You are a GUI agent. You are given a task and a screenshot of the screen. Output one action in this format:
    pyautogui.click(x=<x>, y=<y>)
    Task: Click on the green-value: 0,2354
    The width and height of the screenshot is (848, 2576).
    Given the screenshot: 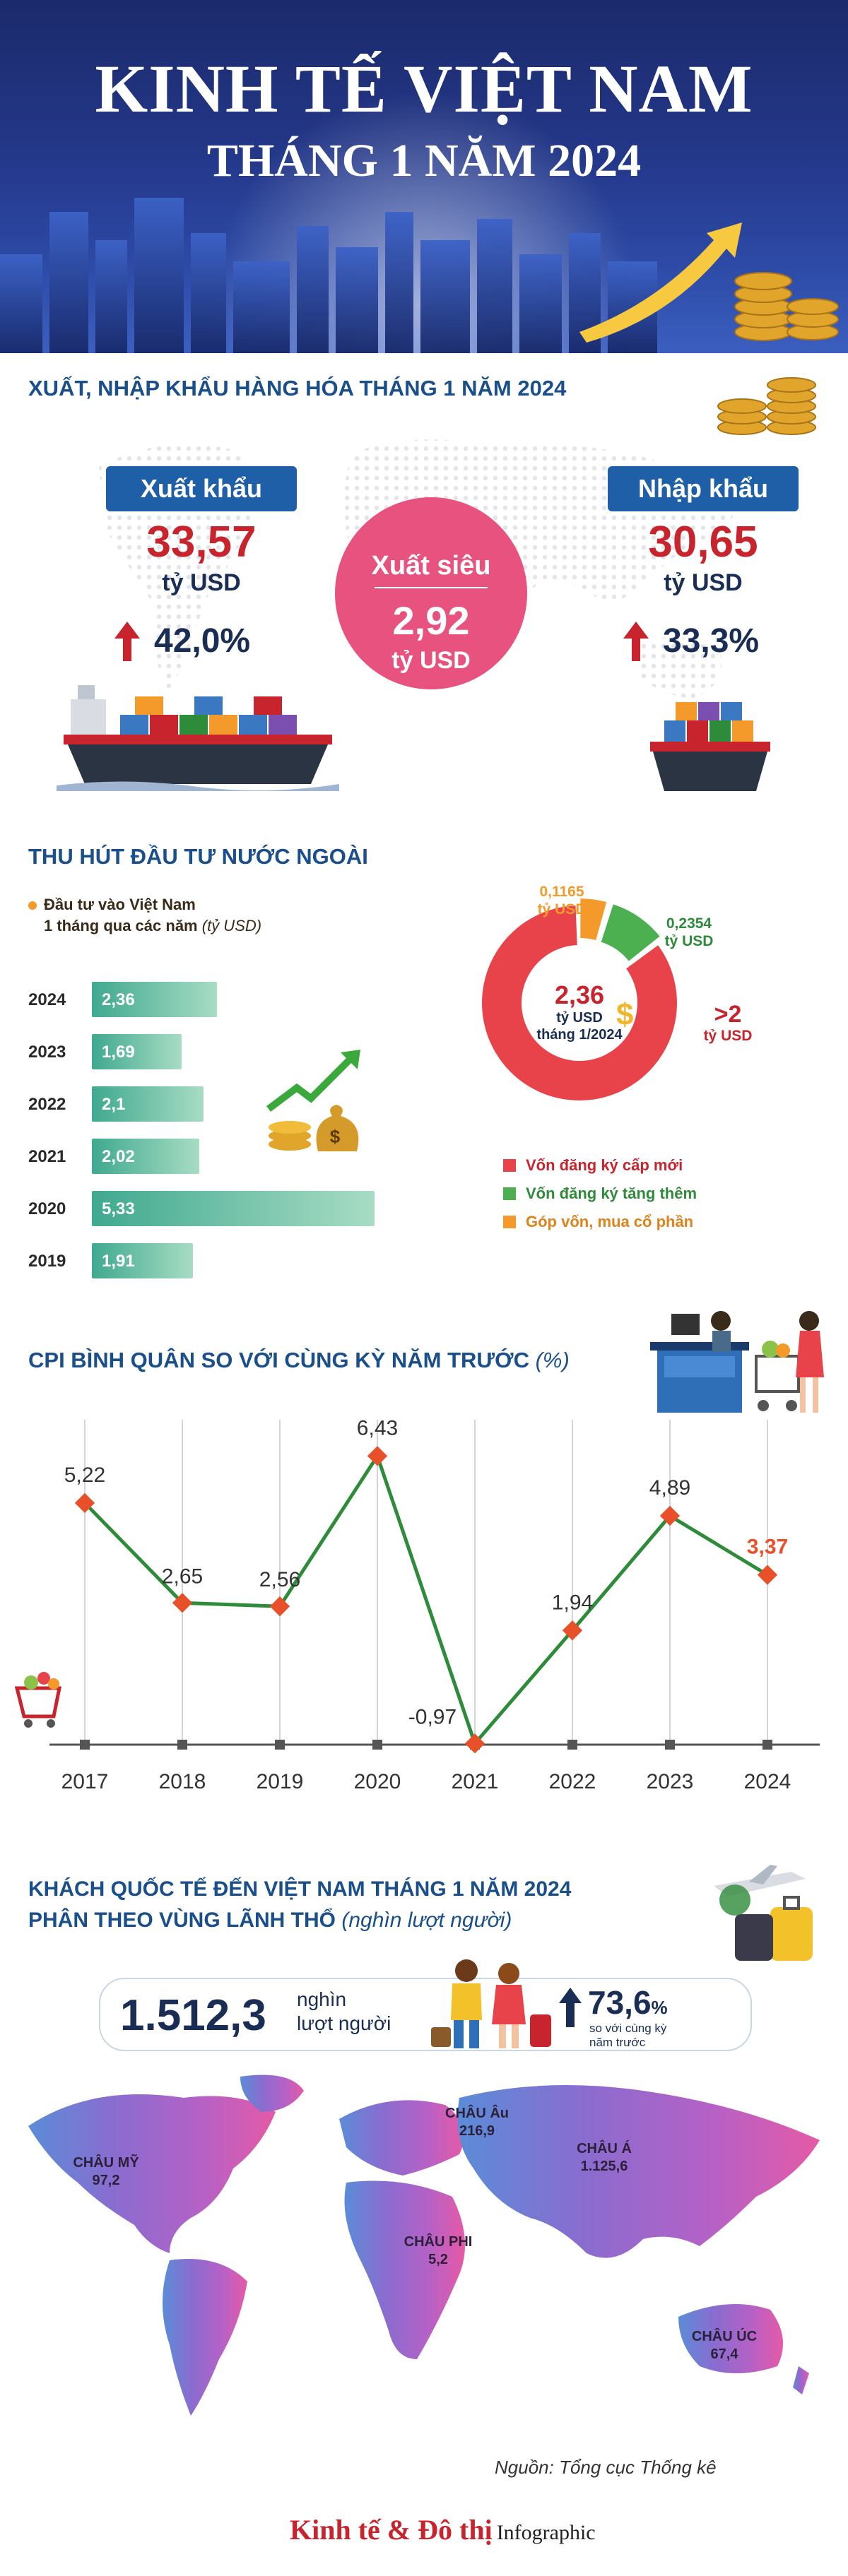 What is the action you would take?
    pyautogui.click(x=689, y=923)
    